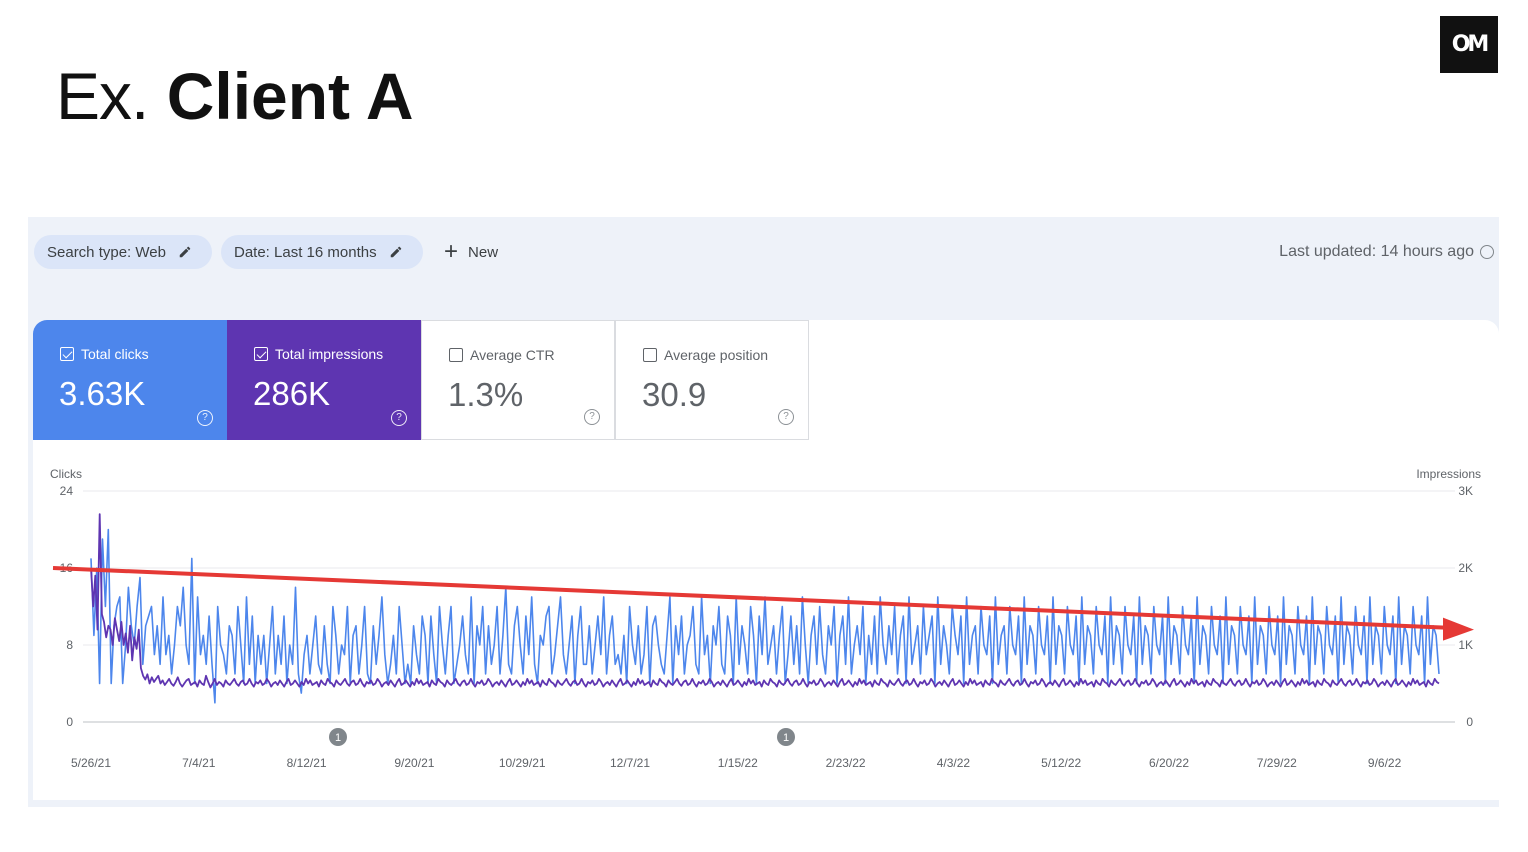  I want to click on plus-icon: +, so click(451, 251).